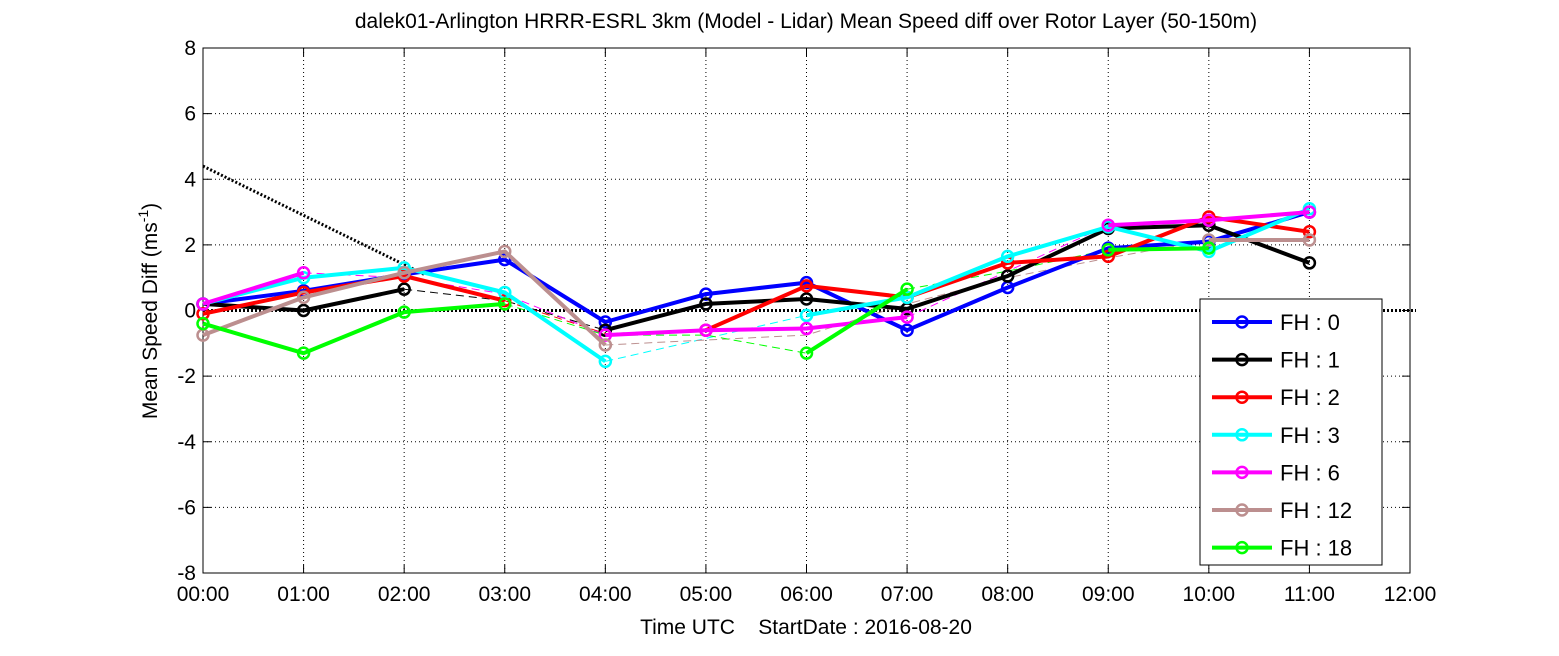 This screenshot has height=656, width=1559. Describe the element at coordinates (1310, 472) in the screenshot. I see `legend-entry-label: FH : 6` at that location.